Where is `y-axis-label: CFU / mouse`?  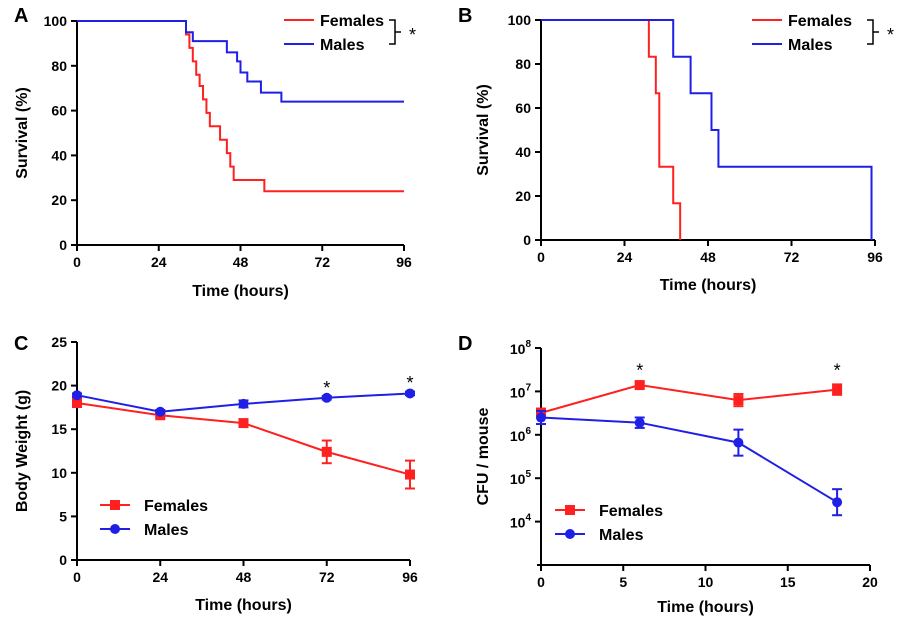 y-axis-label: CFU / mouse is located at coordinates (483, 457).